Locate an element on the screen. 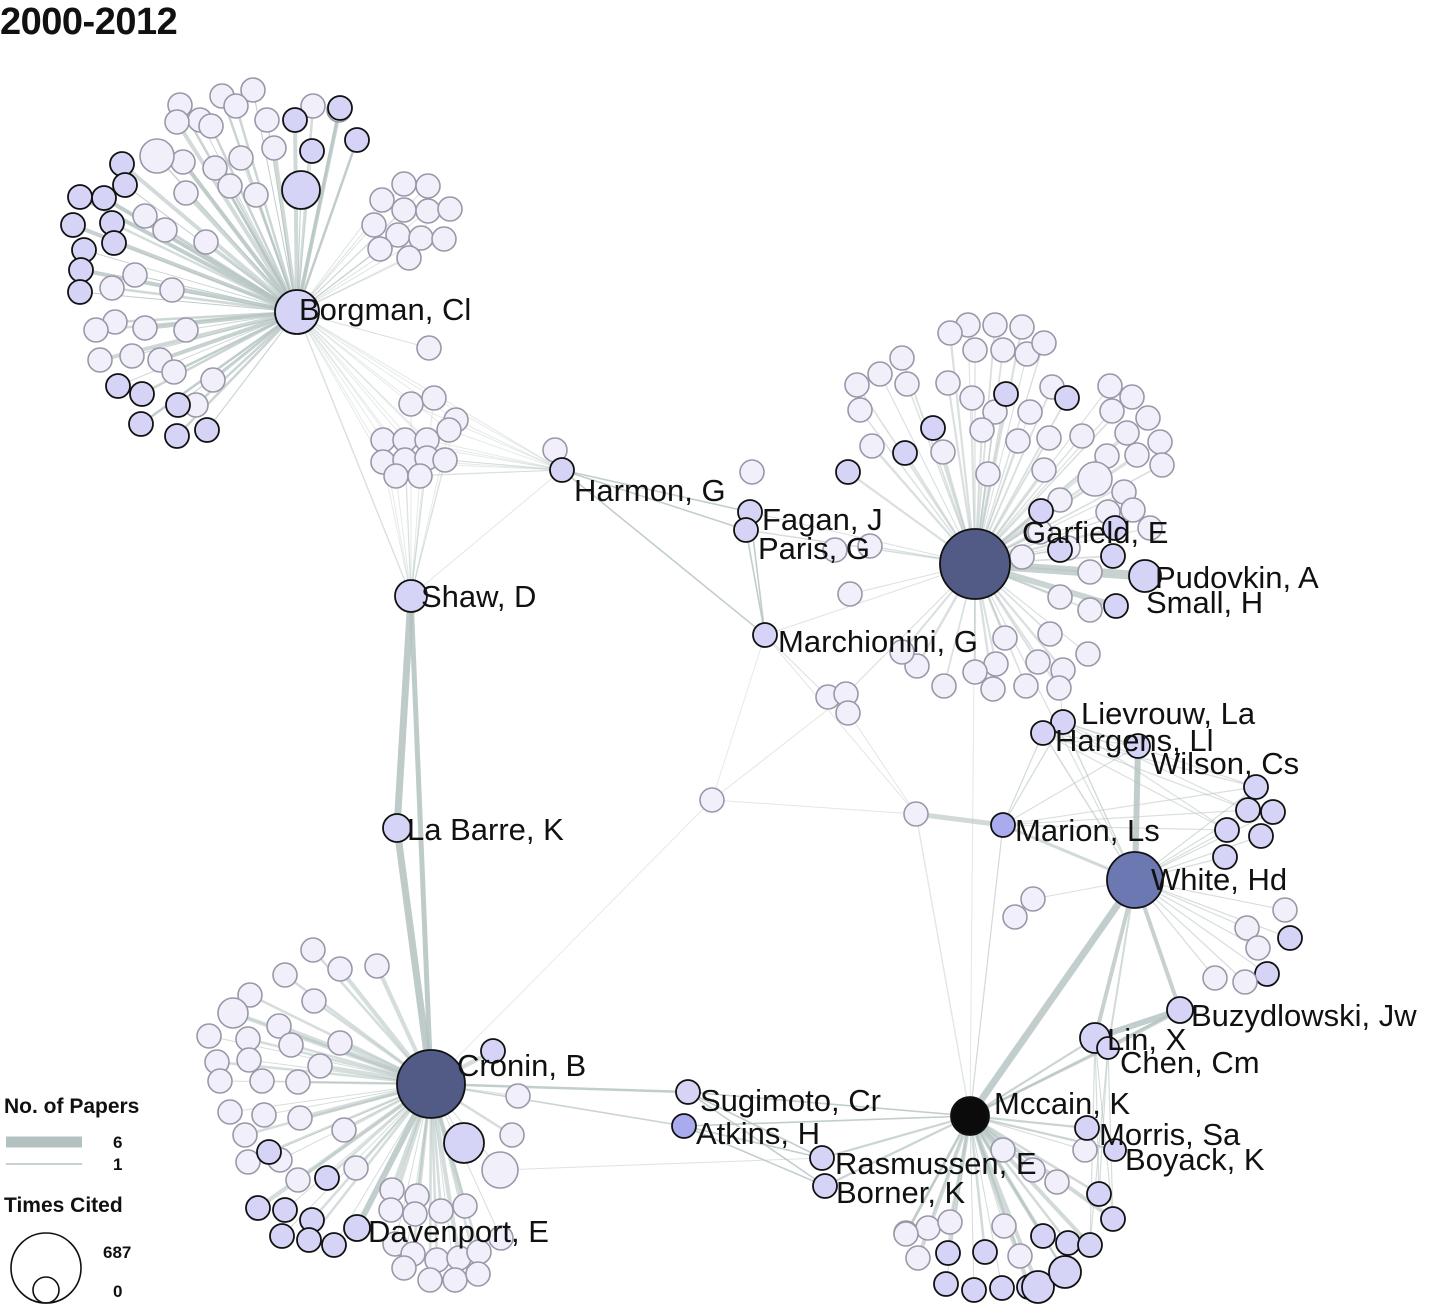  sugimoto-node is located at coordinates (688, 1092).